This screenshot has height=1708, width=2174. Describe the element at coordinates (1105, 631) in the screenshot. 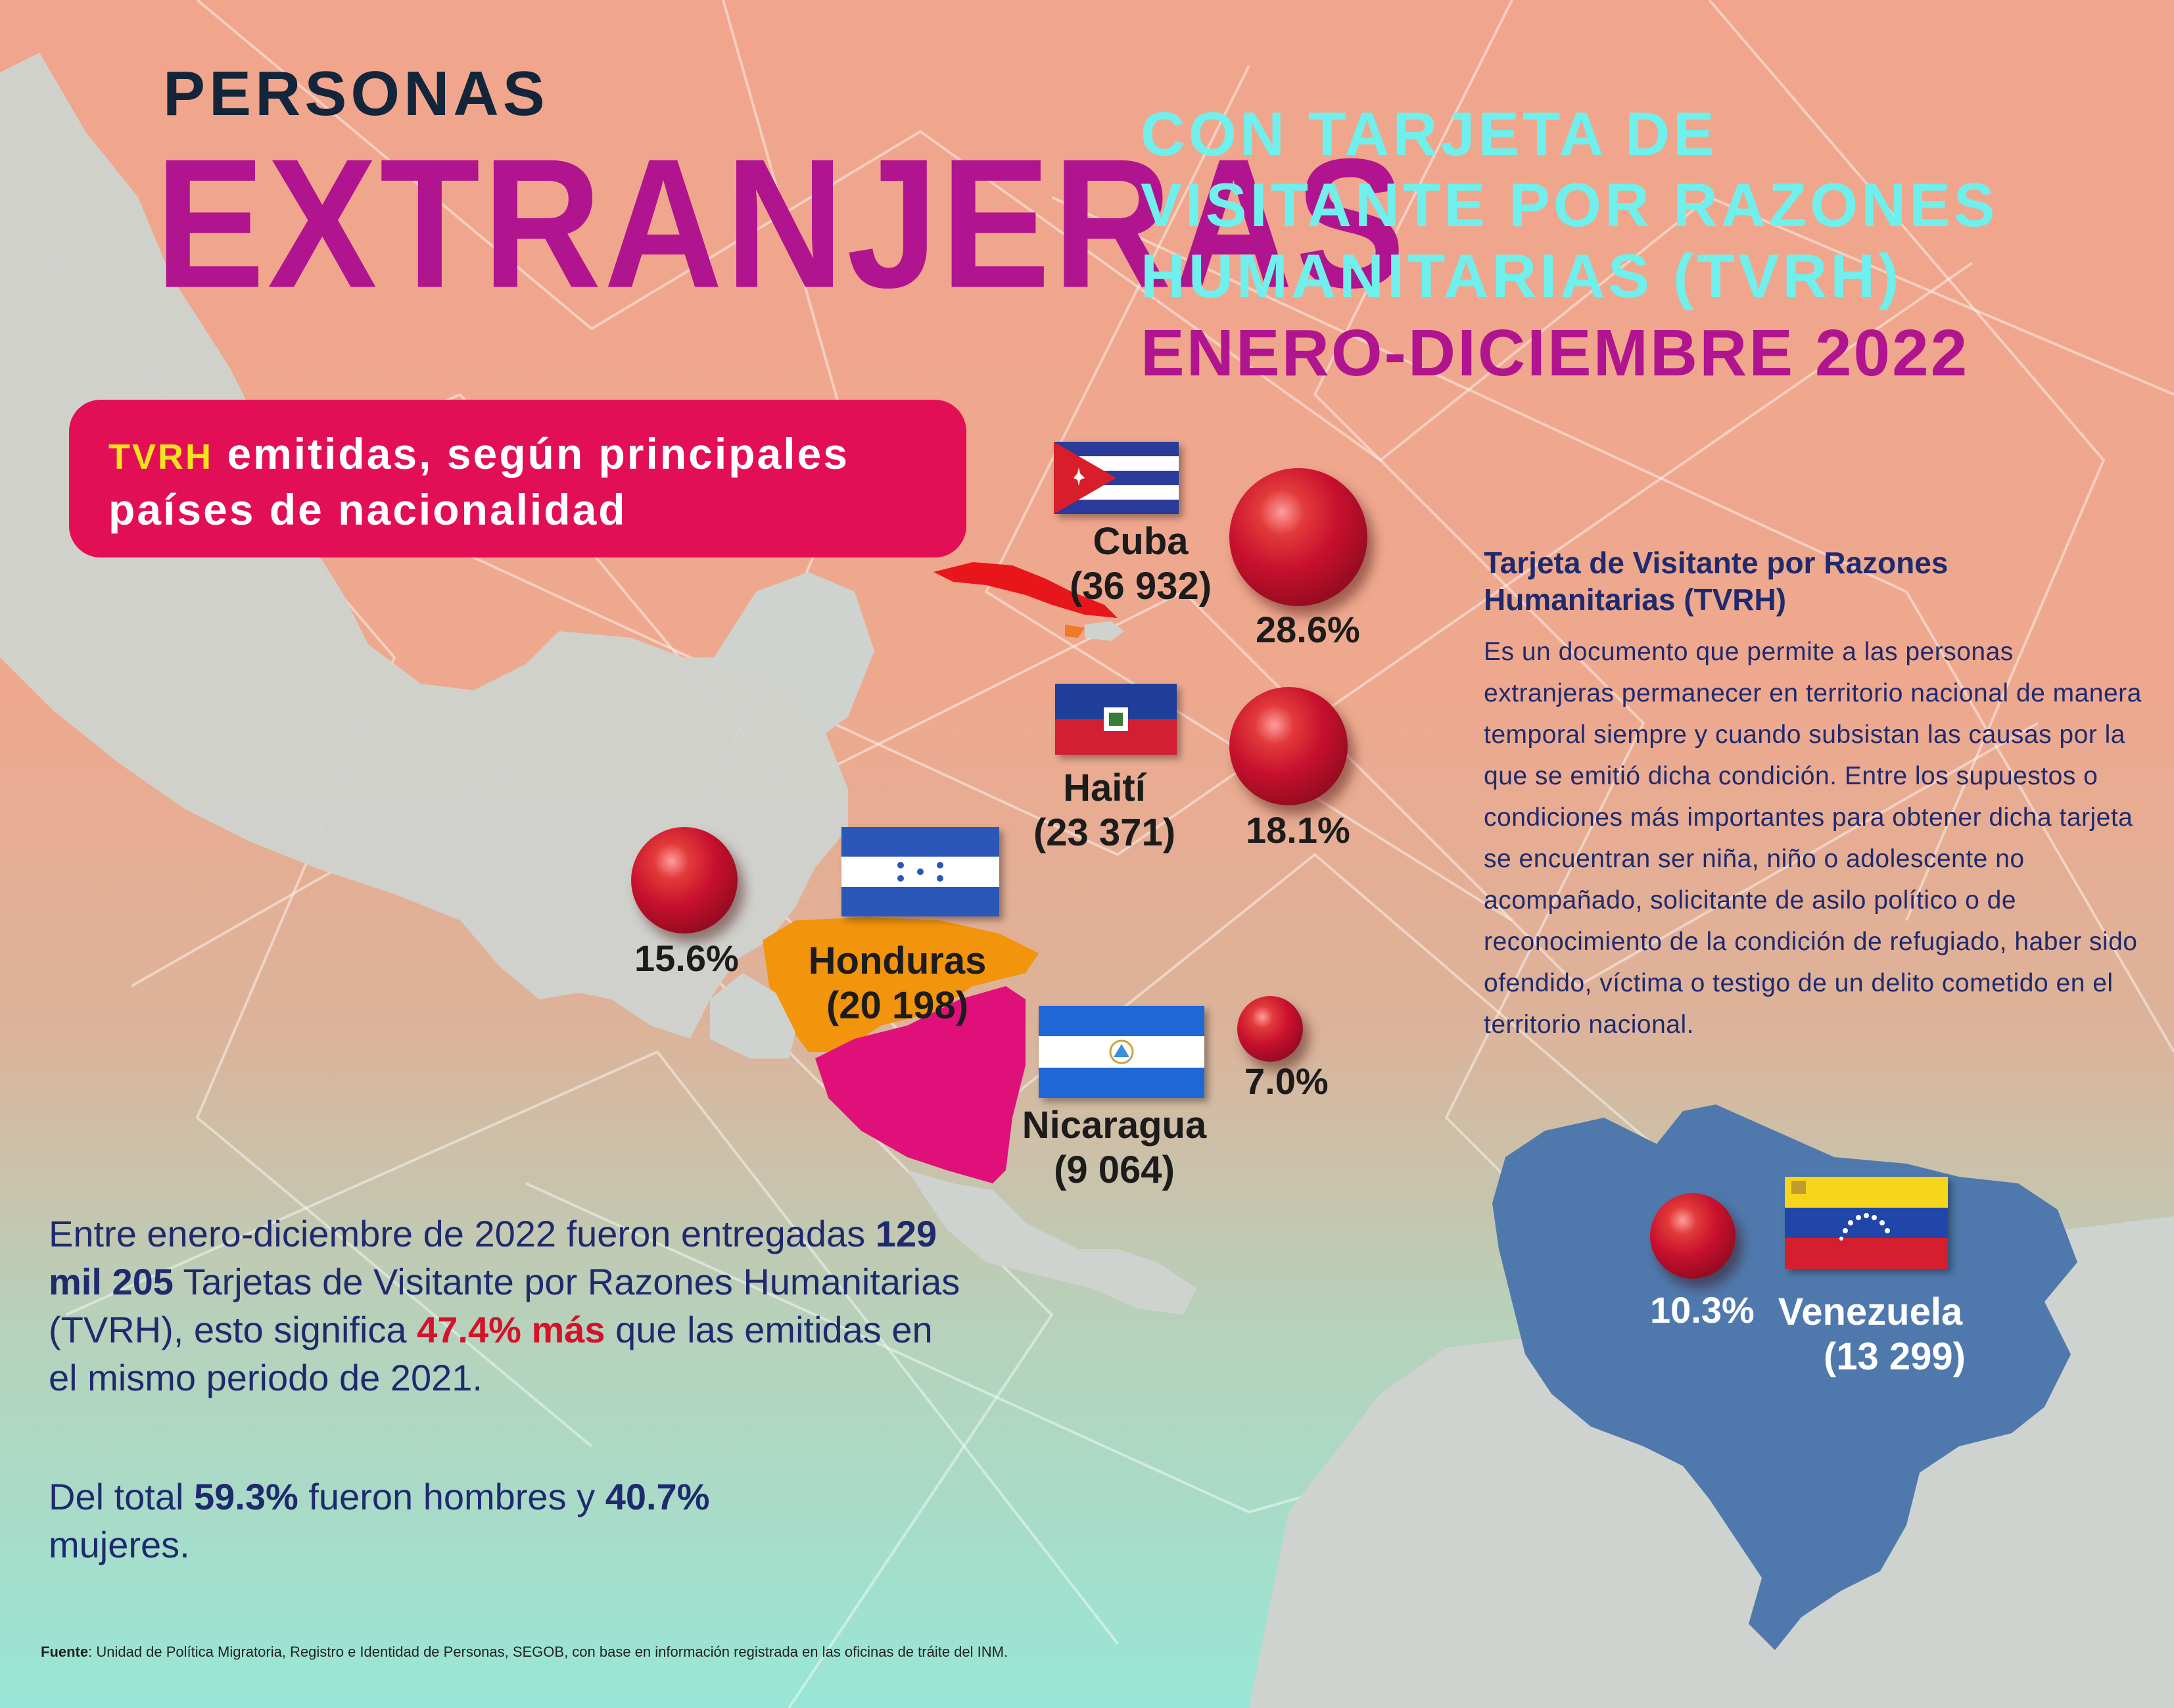

I see `hispaniola-land` at that location.